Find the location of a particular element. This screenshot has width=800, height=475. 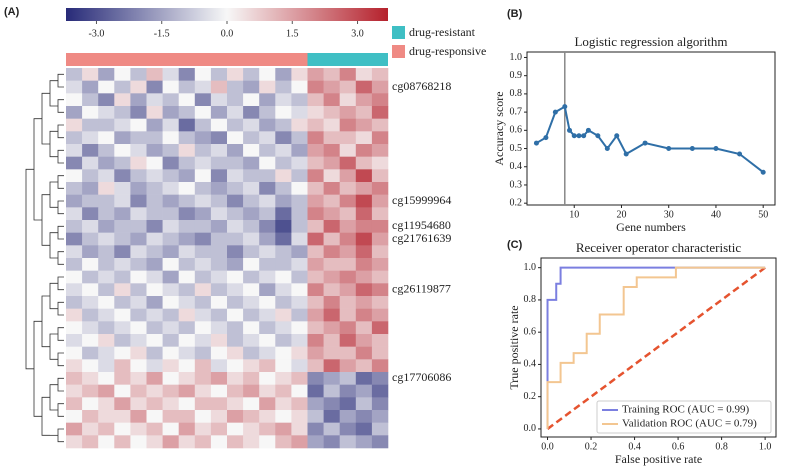

y-tick-label: 0.8 is located at coordinates (516, 93).